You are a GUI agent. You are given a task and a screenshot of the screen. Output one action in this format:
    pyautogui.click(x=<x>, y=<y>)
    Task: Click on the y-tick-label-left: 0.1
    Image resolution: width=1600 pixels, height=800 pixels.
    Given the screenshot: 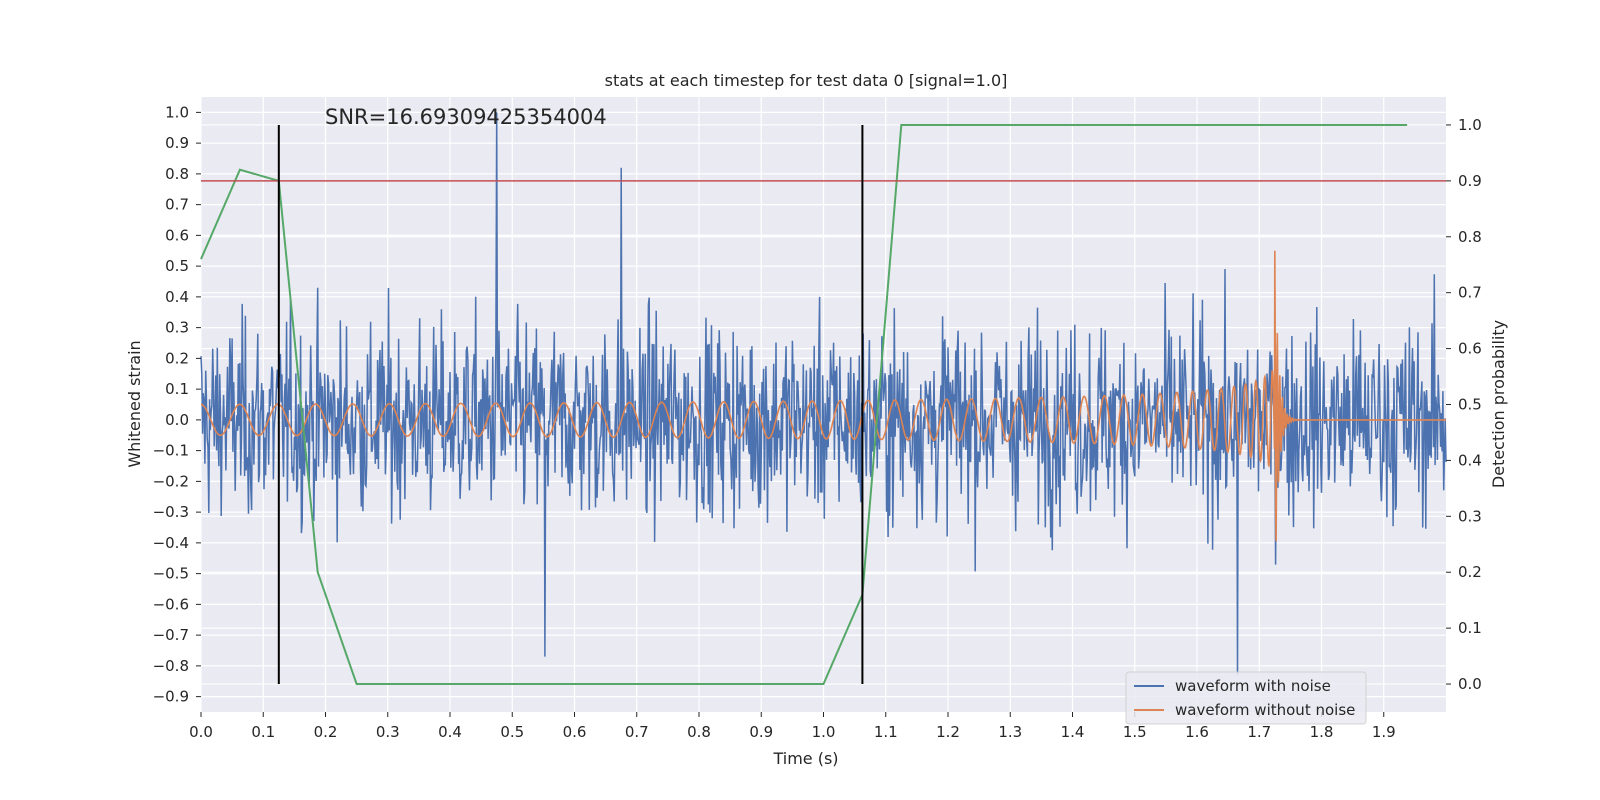 What is the action you would take?
    pyautogui.click(x=177, y=389)
    